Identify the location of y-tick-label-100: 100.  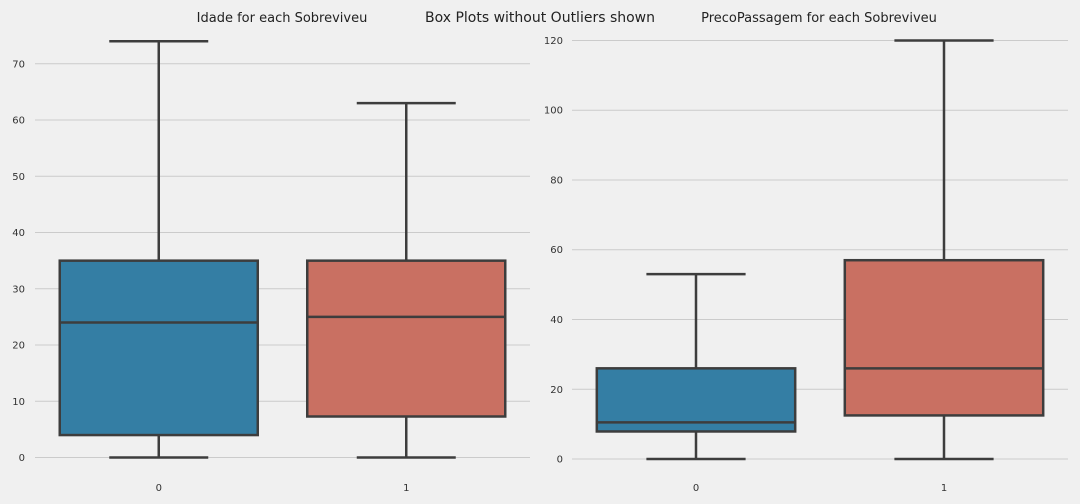
(553, 111).